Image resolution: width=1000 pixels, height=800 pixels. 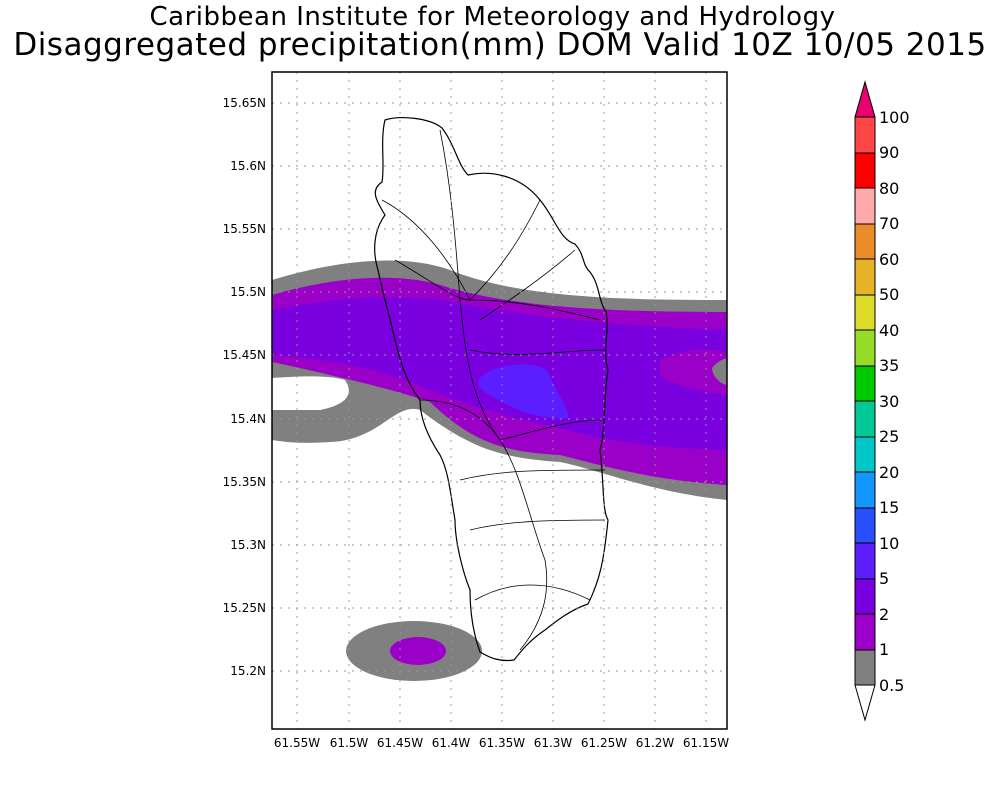 What do you see at coordinates (553, 743) in the screenshot?
I see `lon-tick: 61.3W` at bounding box center [553, 743].